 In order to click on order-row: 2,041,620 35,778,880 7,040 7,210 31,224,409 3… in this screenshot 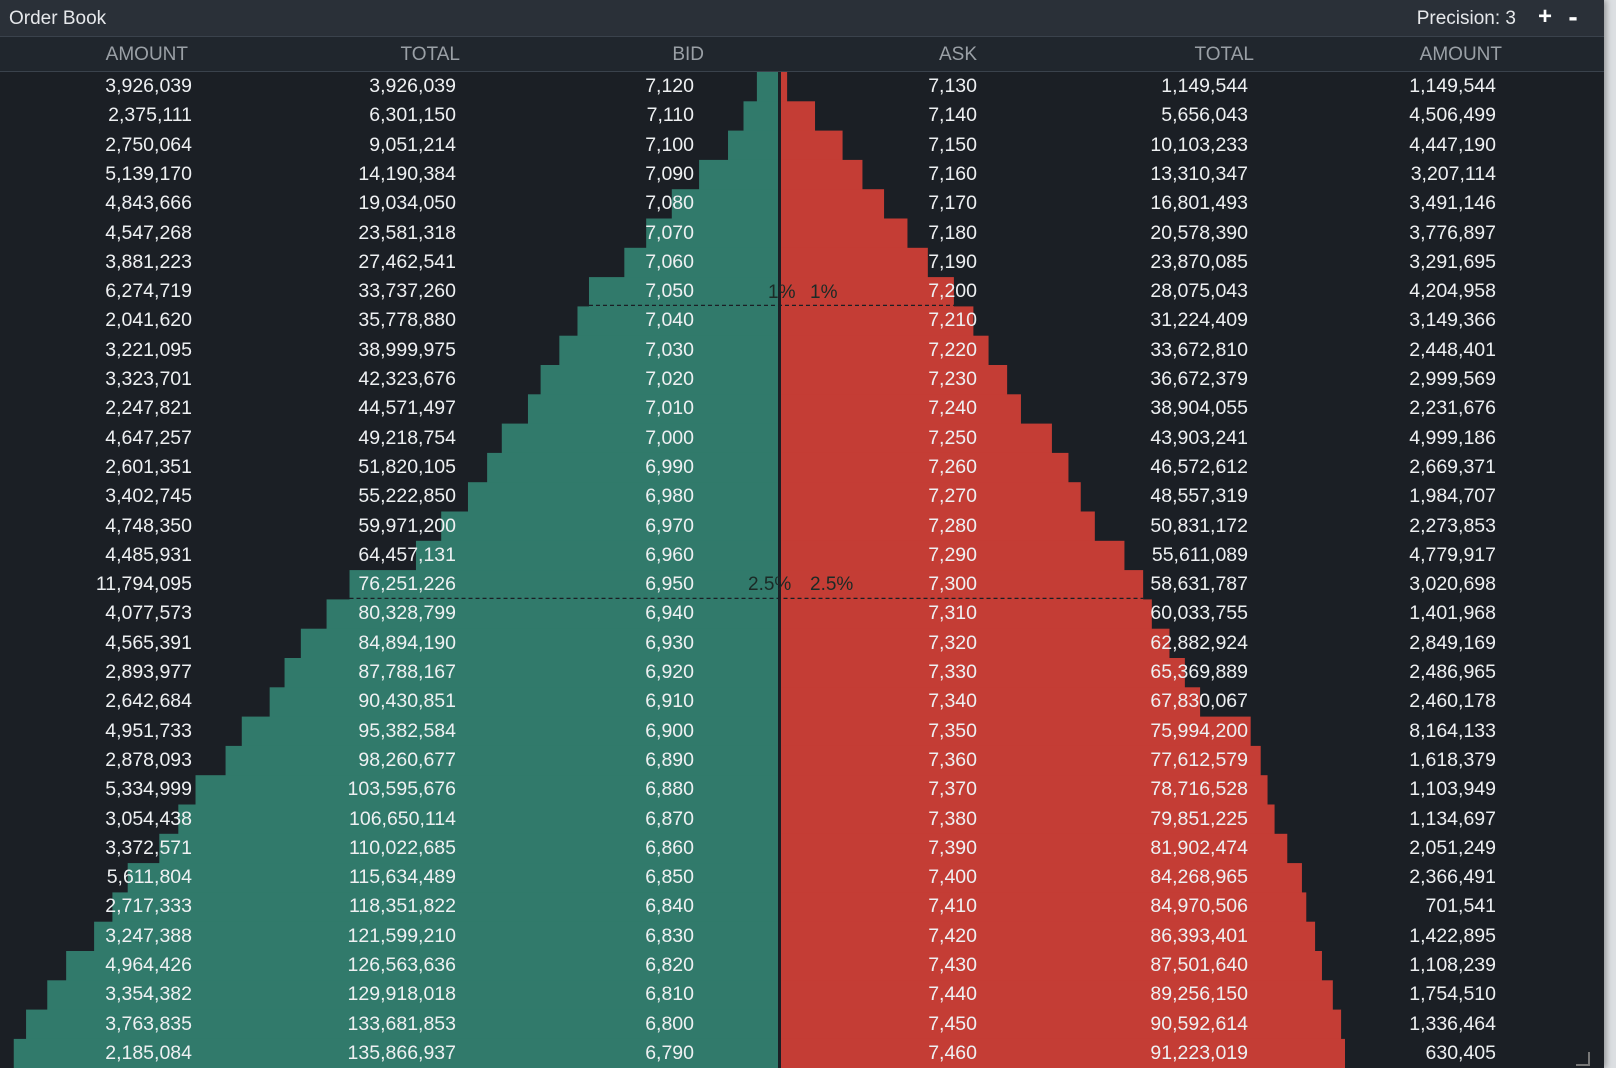, I will do `click(802, 320)`.